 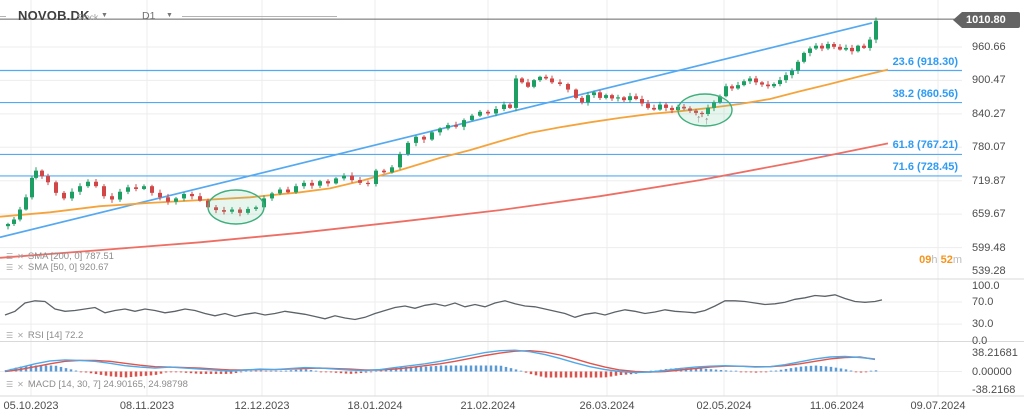 I want to click on price-axis-label: 719.87, so click(x=989, y=180).